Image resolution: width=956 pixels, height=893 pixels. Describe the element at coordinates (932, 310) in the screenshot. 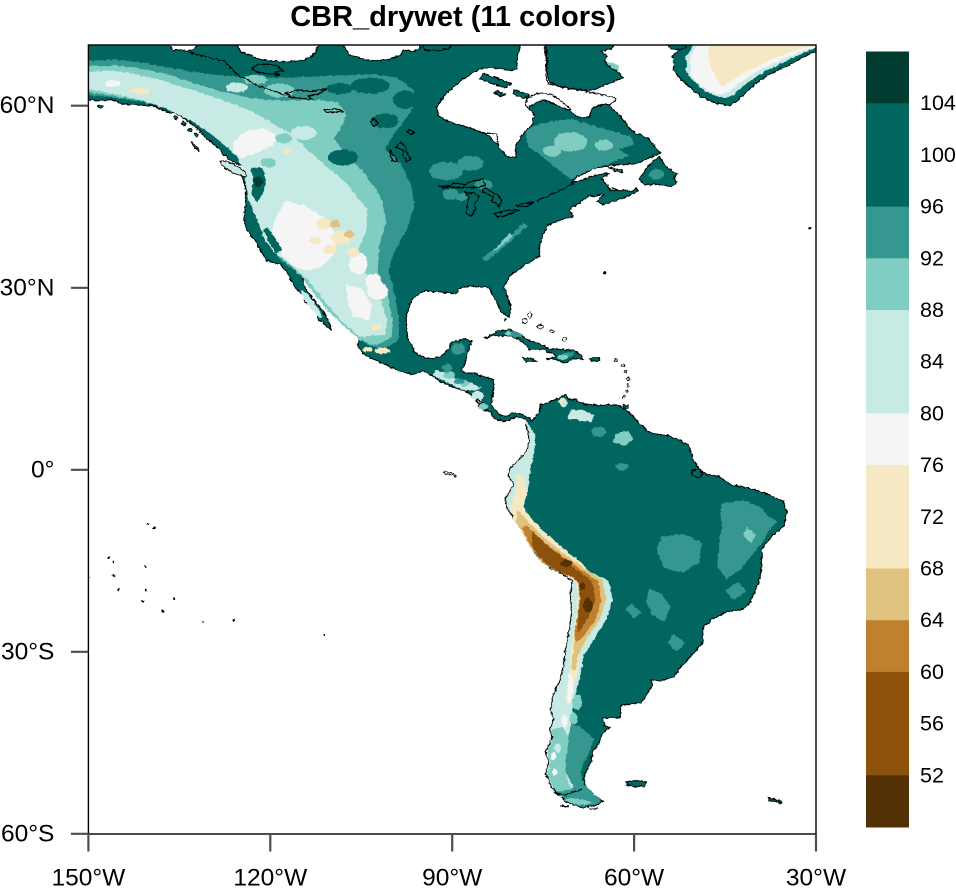

I see `svg-text: 88` at that location.